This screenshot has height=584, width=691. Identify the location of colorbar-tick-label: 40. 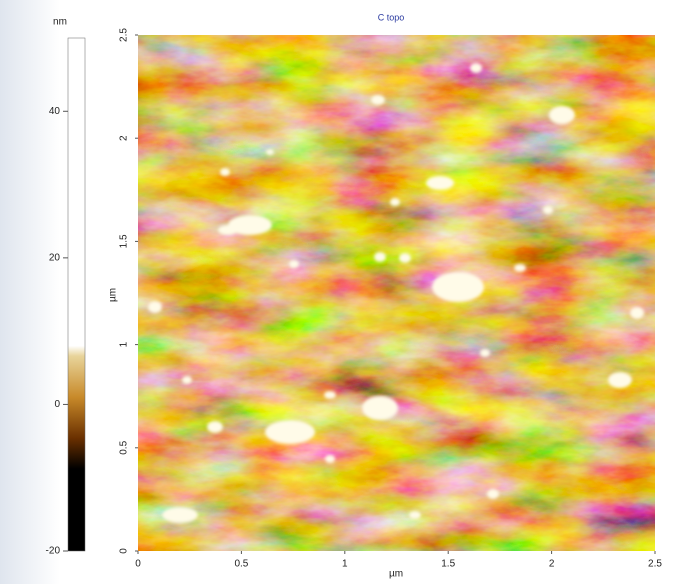
(55, 111).